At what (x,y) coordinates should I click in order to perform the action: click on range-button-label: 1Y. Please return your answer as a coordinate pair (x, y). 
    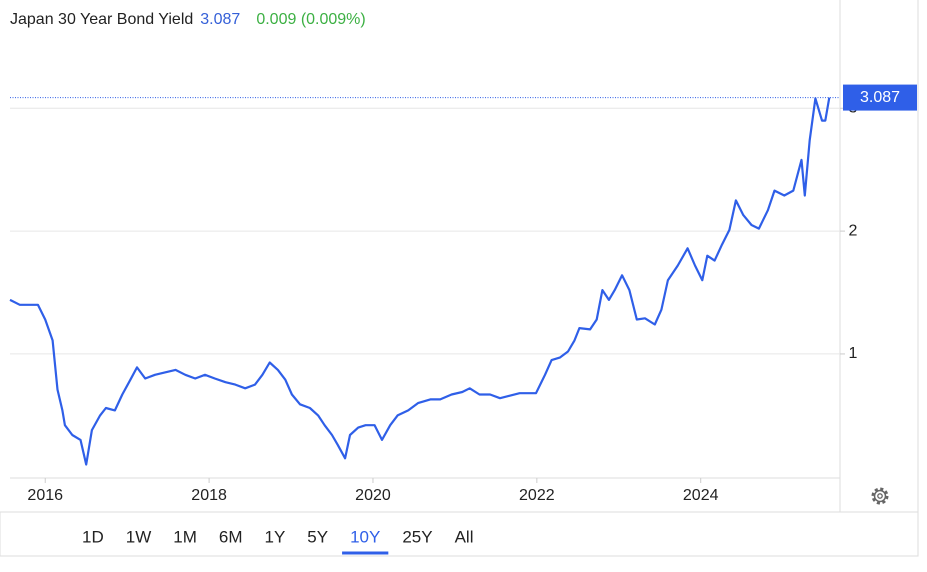
    Looking at the image, I should click on (274, 536).